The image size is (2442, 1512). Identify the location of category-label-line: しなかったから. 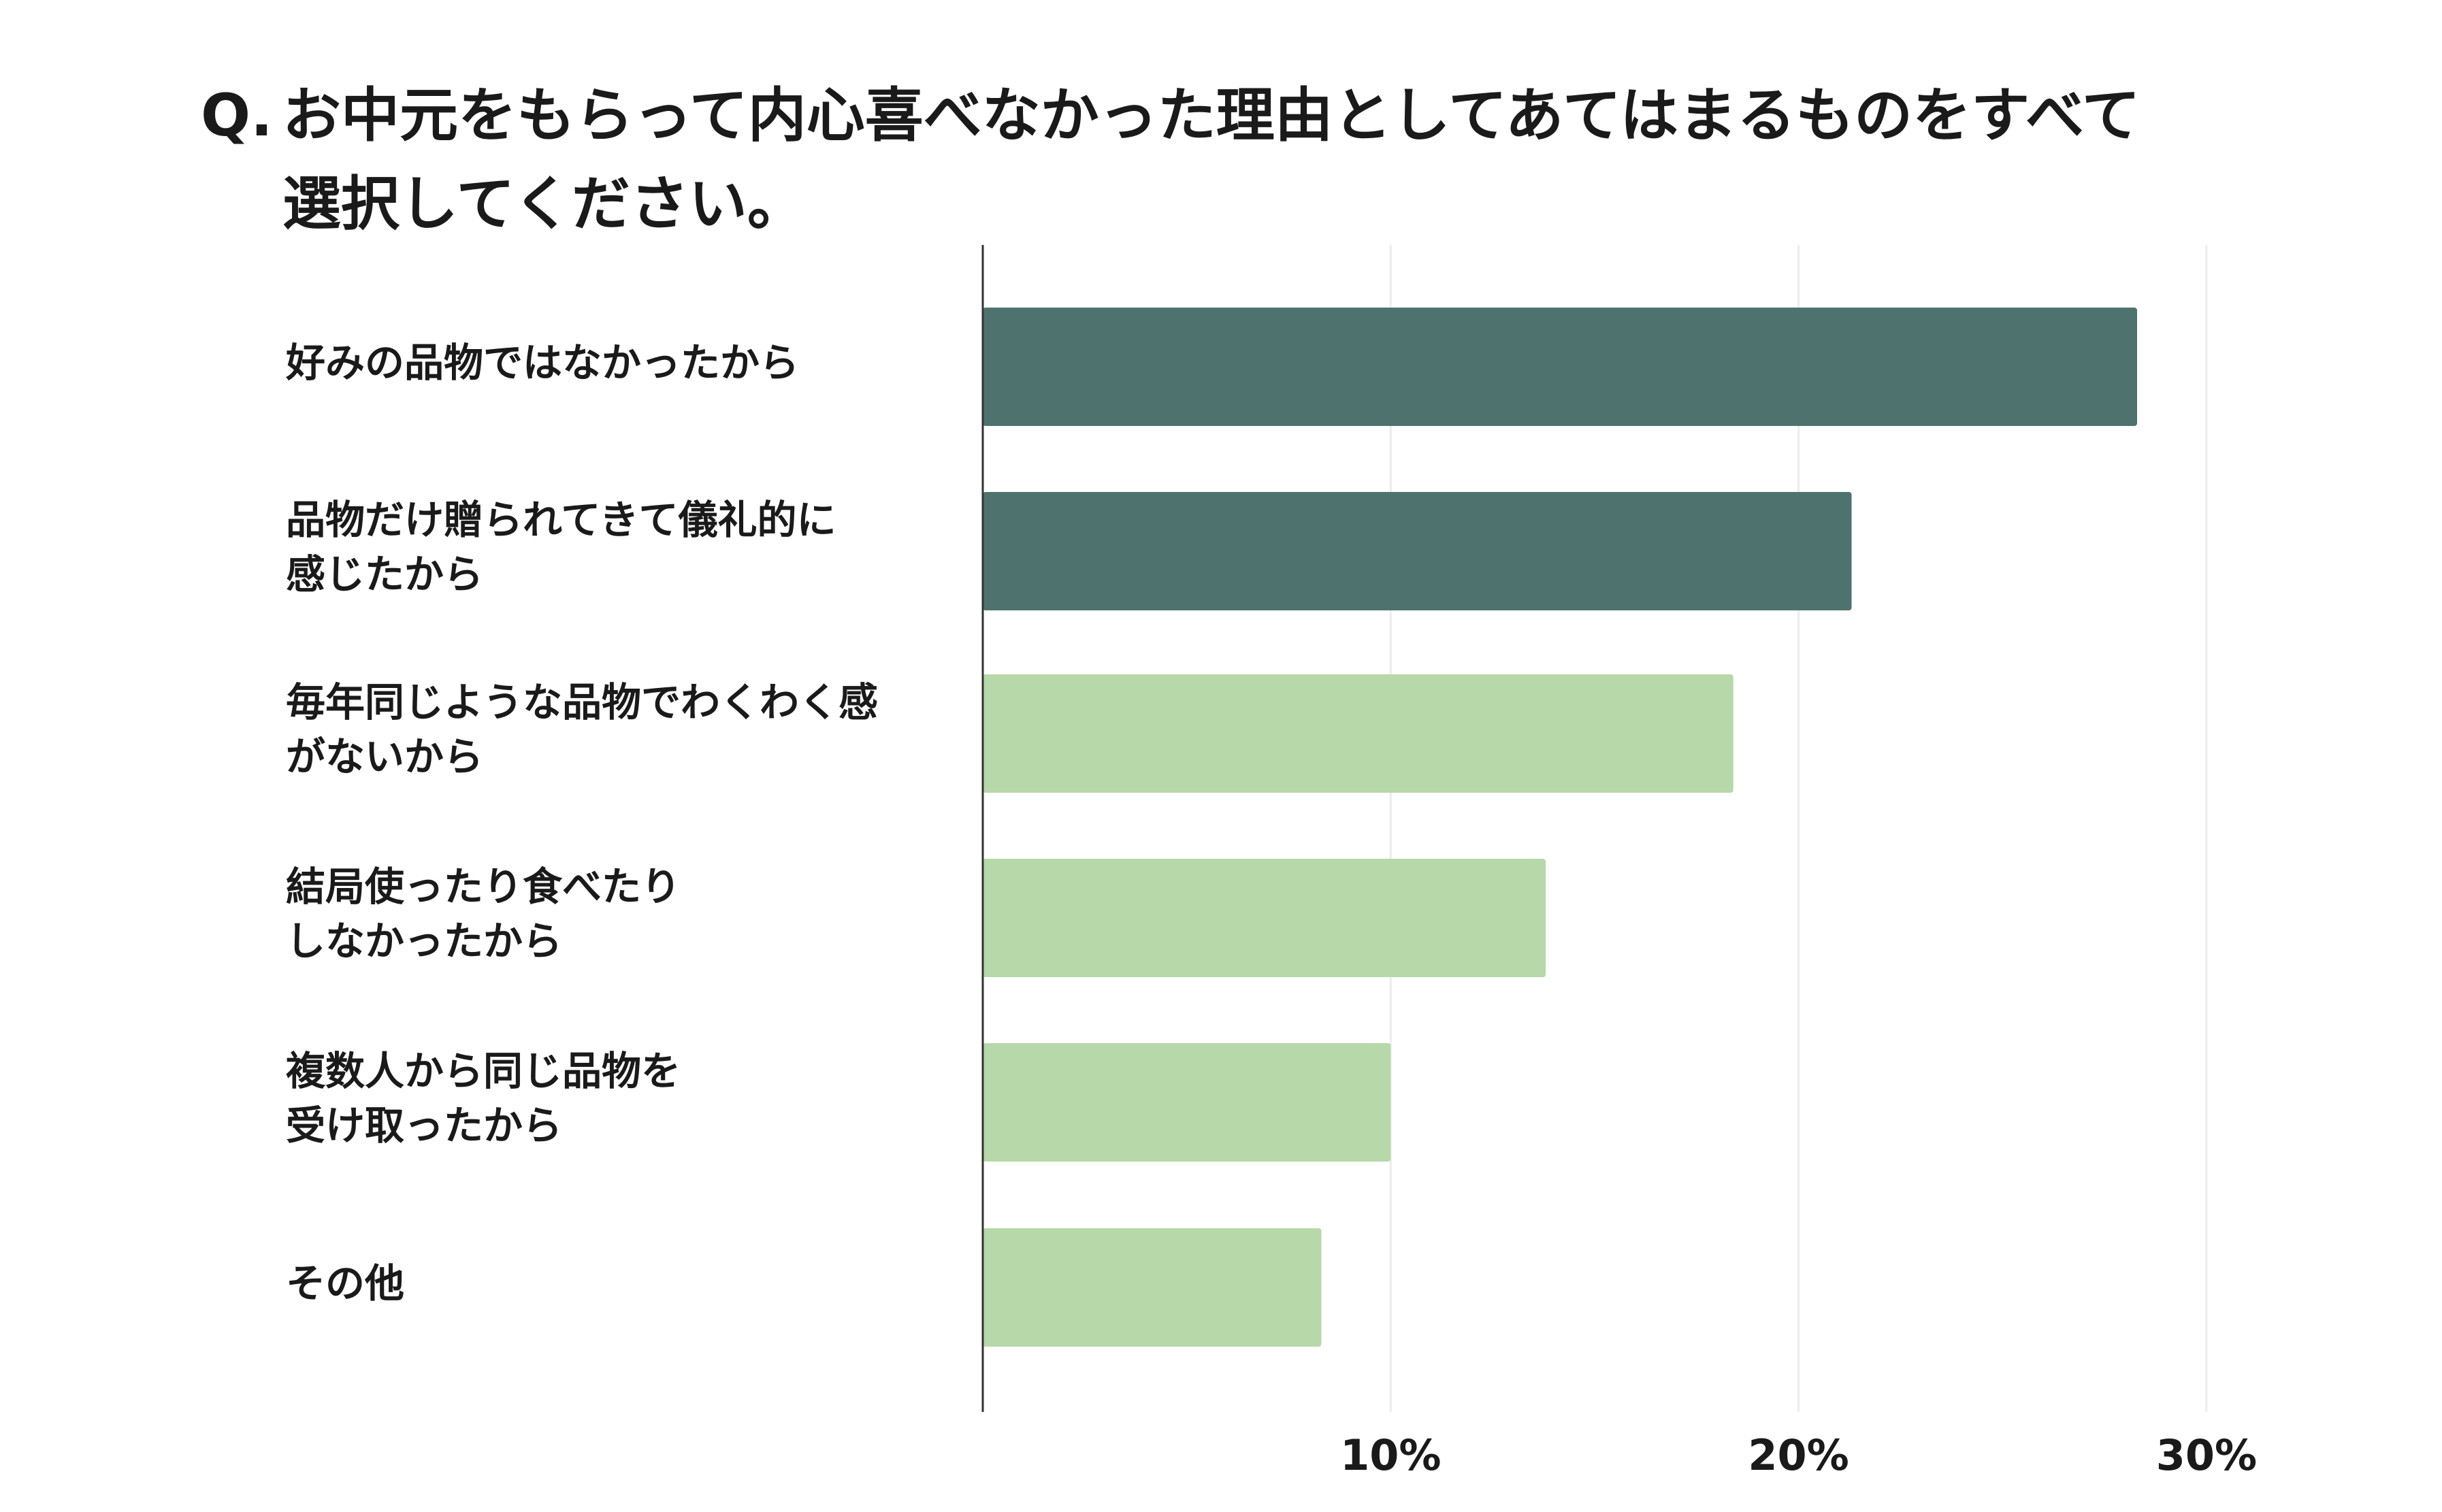
(424, 941).